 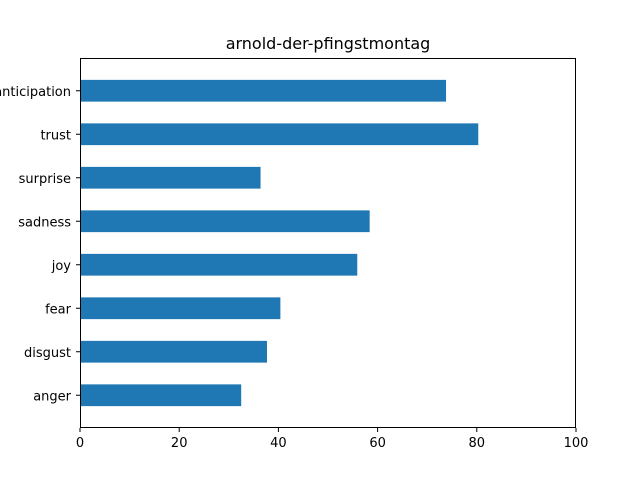 What do you see at coordinates (477, 443) in the screenshot?
I see `x-tick-label: 80` at bounding box center [477, 443].